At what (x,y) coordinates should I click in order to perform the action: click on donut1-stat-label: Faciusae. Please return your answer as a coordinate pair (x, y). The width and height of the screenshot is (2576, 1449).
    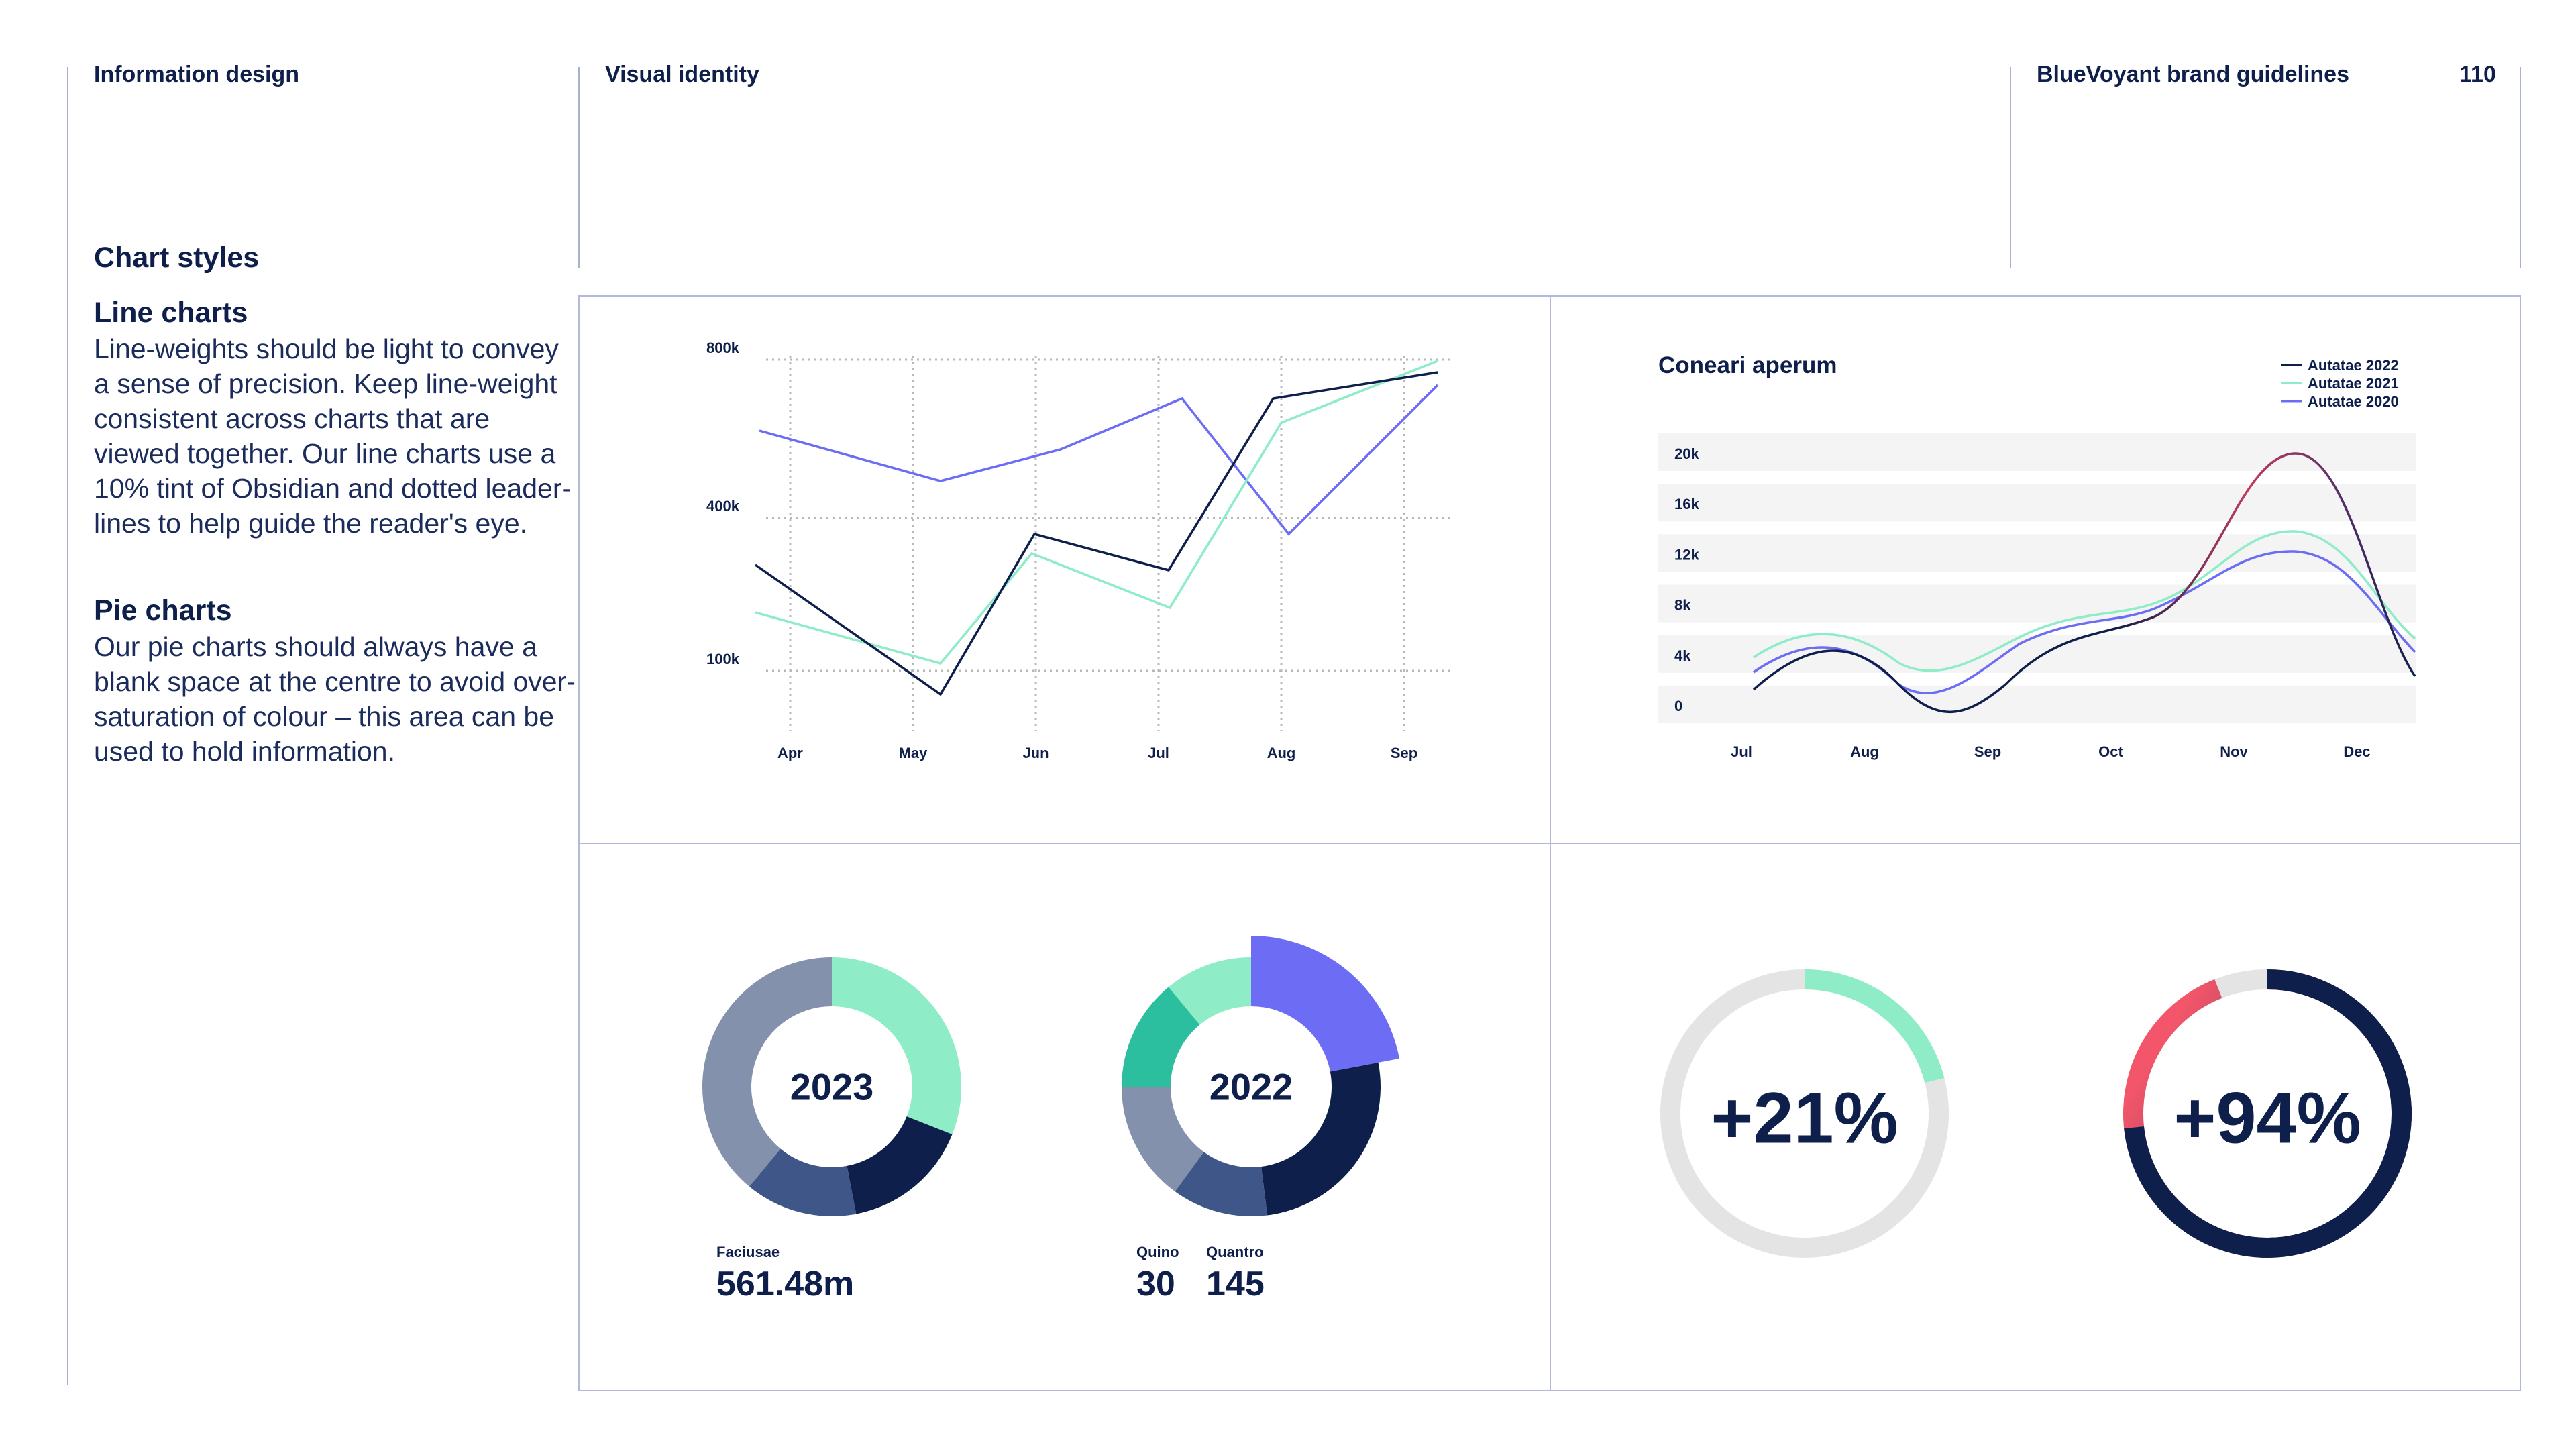
    Looking at the image, I should click on (748, 1252).